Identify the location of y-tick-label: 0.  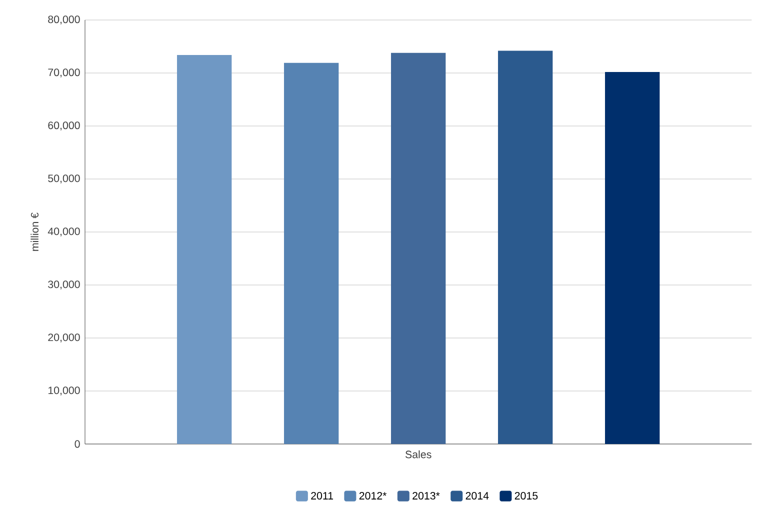
(77, 444).